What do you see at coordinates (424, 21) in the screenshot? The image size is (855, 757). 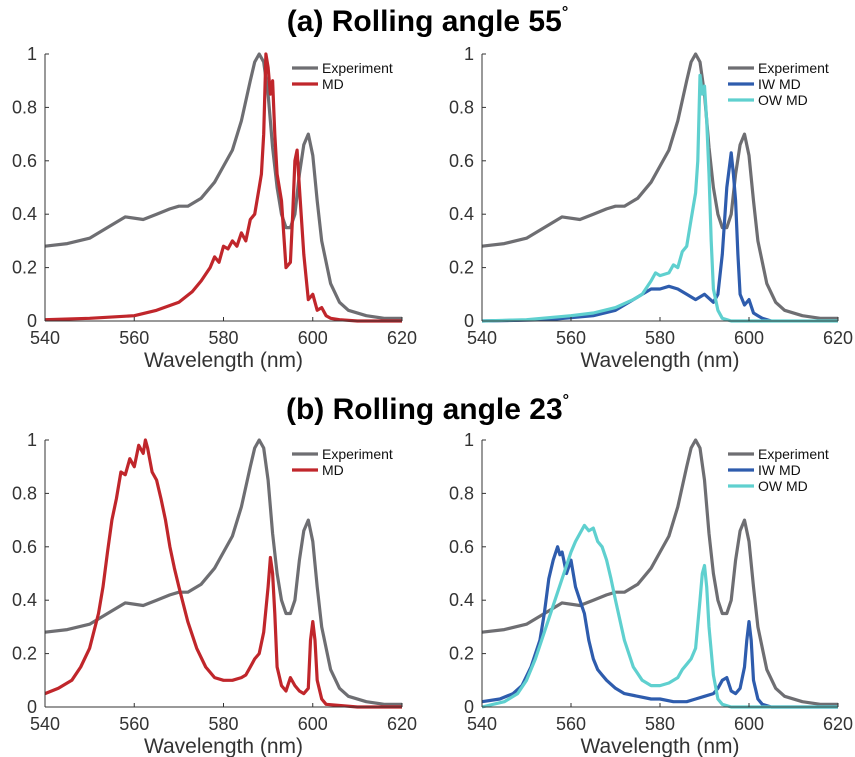 I see `panel-a-title-text: (a) Rolling angle 55` at bounding box center [424, 21].